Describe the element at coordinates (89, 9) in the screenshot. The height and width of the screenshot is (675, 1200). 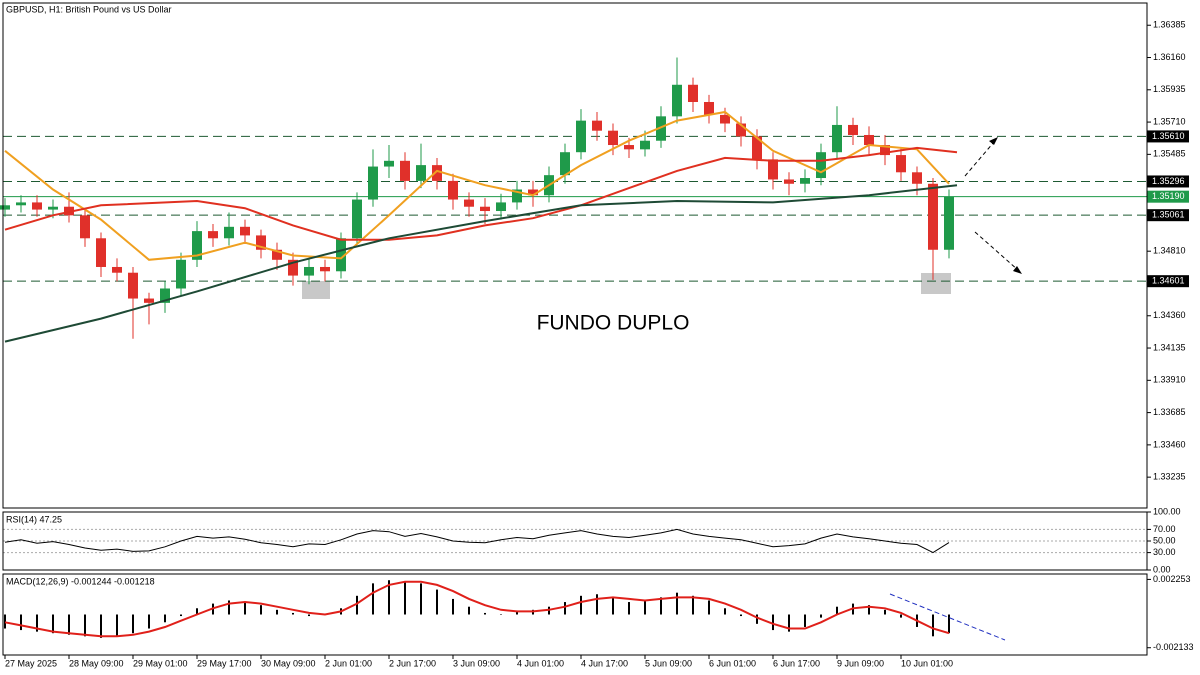
I see `chart-title: GBPUSD, H1: British Pound vs US Dollar` at that location.